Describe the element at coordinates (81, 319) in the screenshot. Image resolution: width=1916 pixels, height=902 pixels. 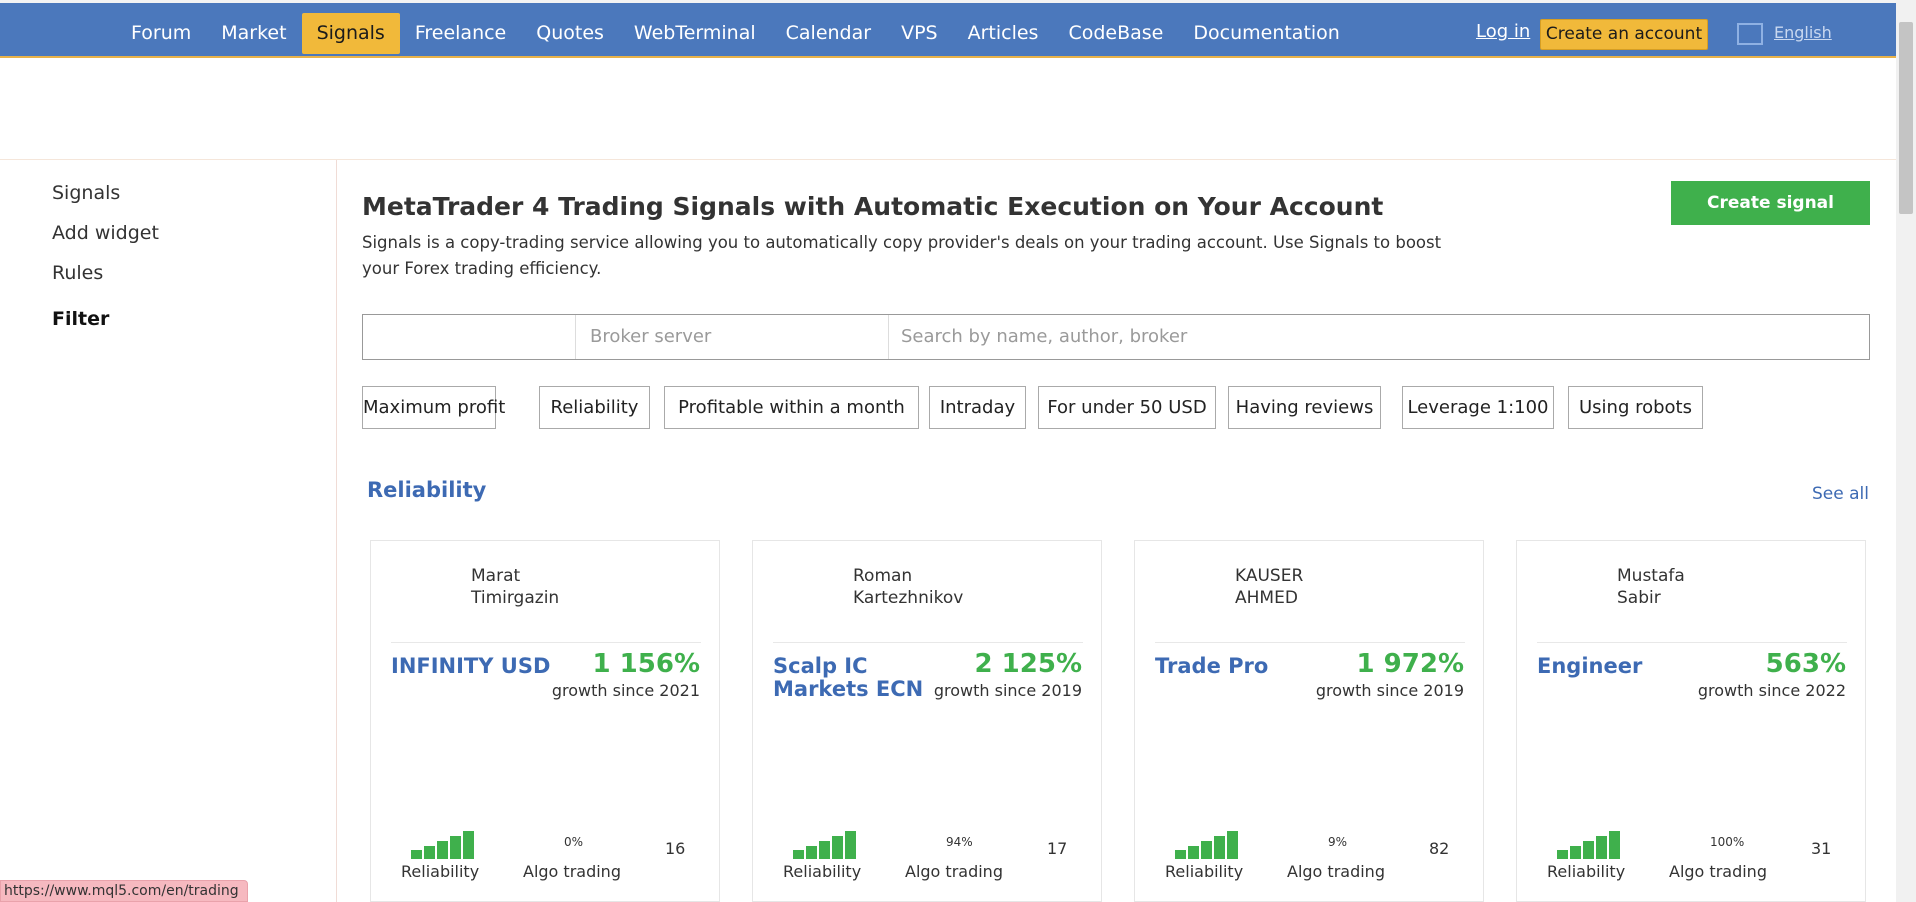
I see `sidebar-filter-heading: Filter` at that location.